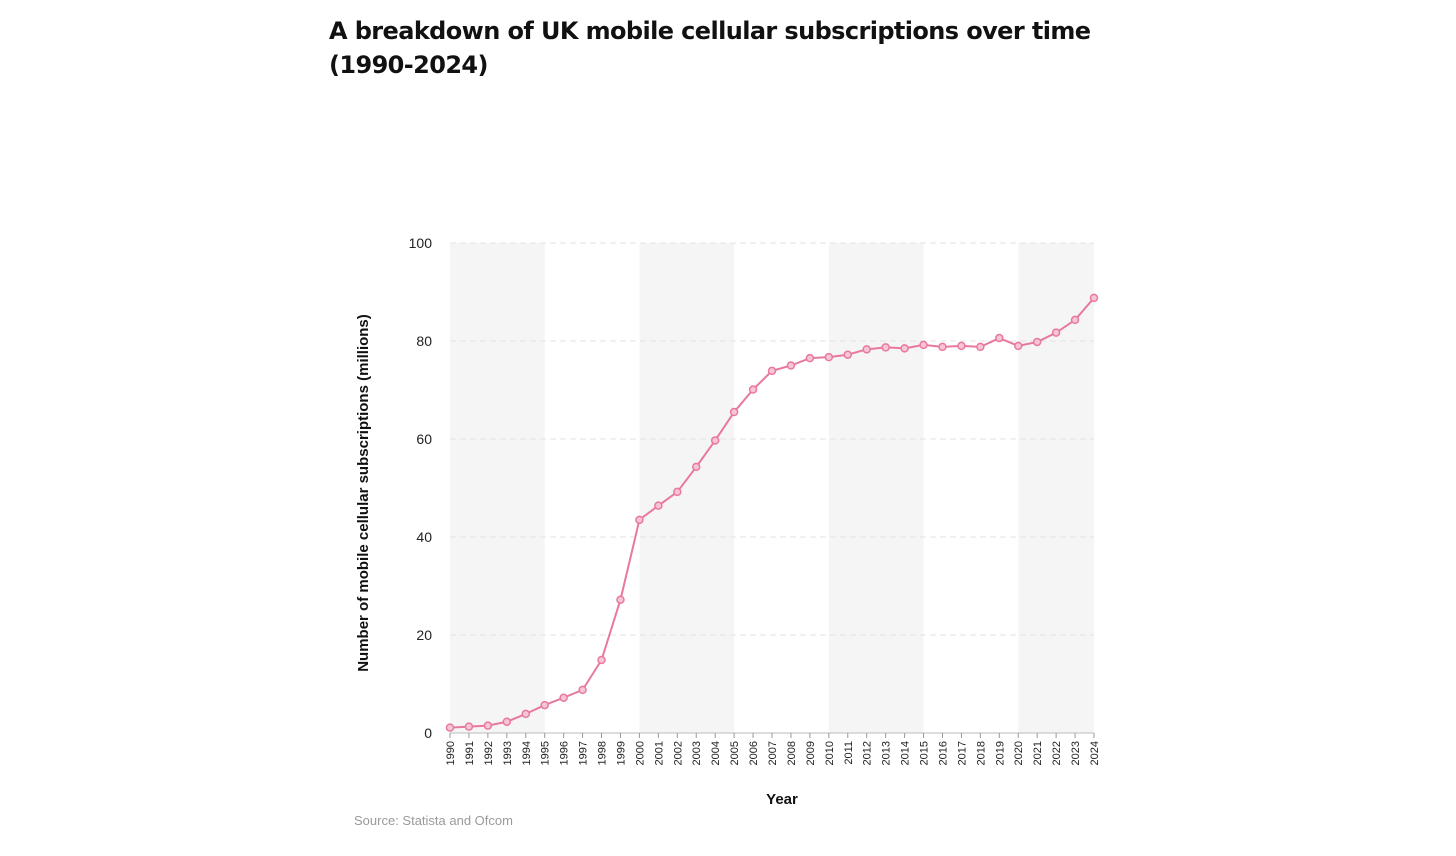 The height and width of the screenshot is (856, 1456). Describe the element at coordinates (433, 820) in the screenshot. I see `source-note: Source: Statista and Ofcom` at that location.